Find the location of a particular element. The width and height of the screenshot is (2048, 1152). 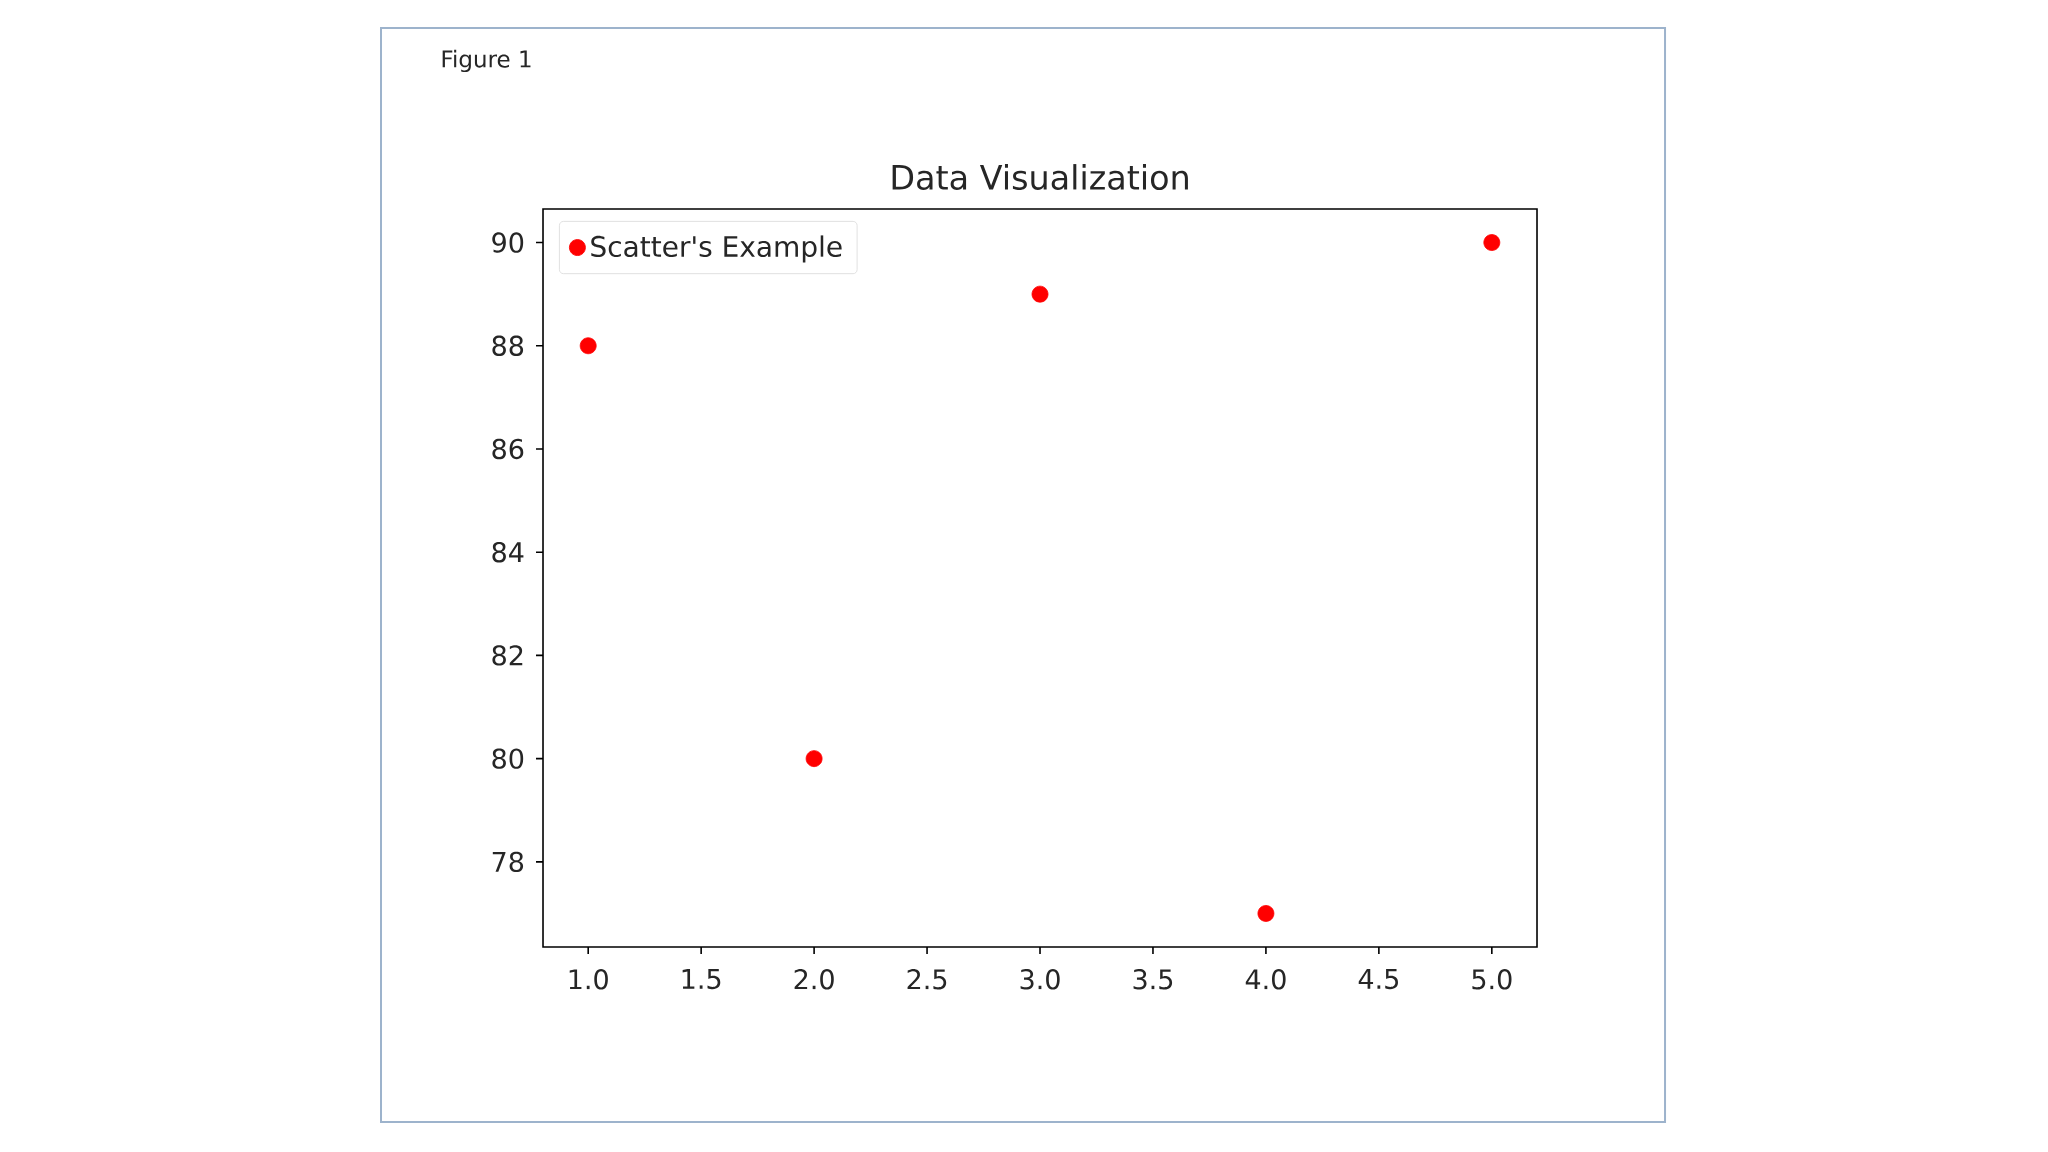

x-tick-label: 5.0 is located at coordinates (1492, 979).